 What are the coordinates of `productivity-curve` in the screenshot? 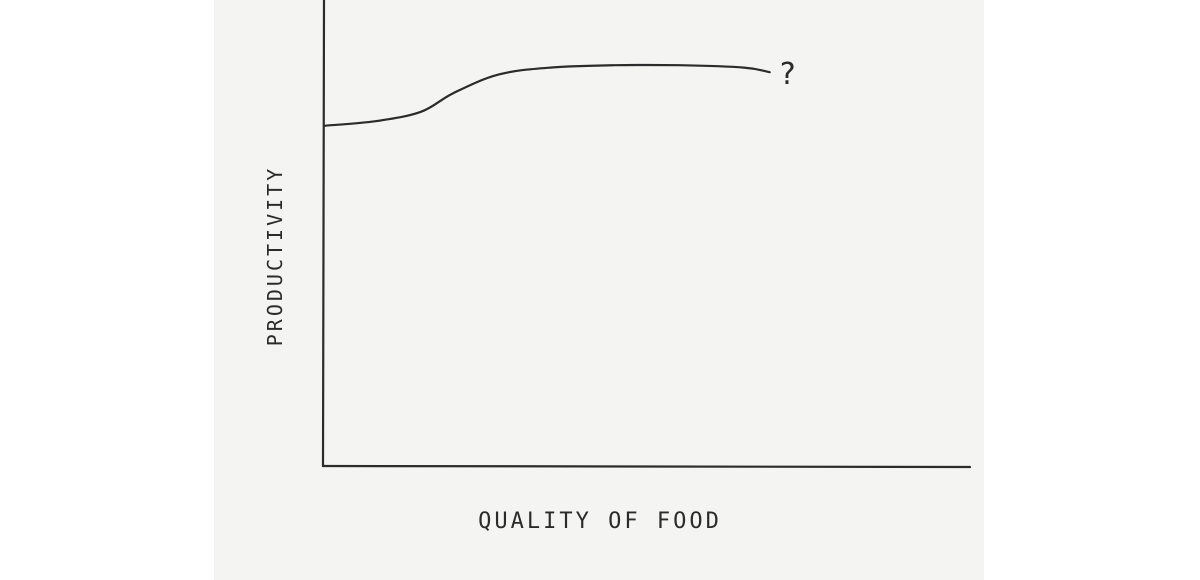 It's located at (546, 95).